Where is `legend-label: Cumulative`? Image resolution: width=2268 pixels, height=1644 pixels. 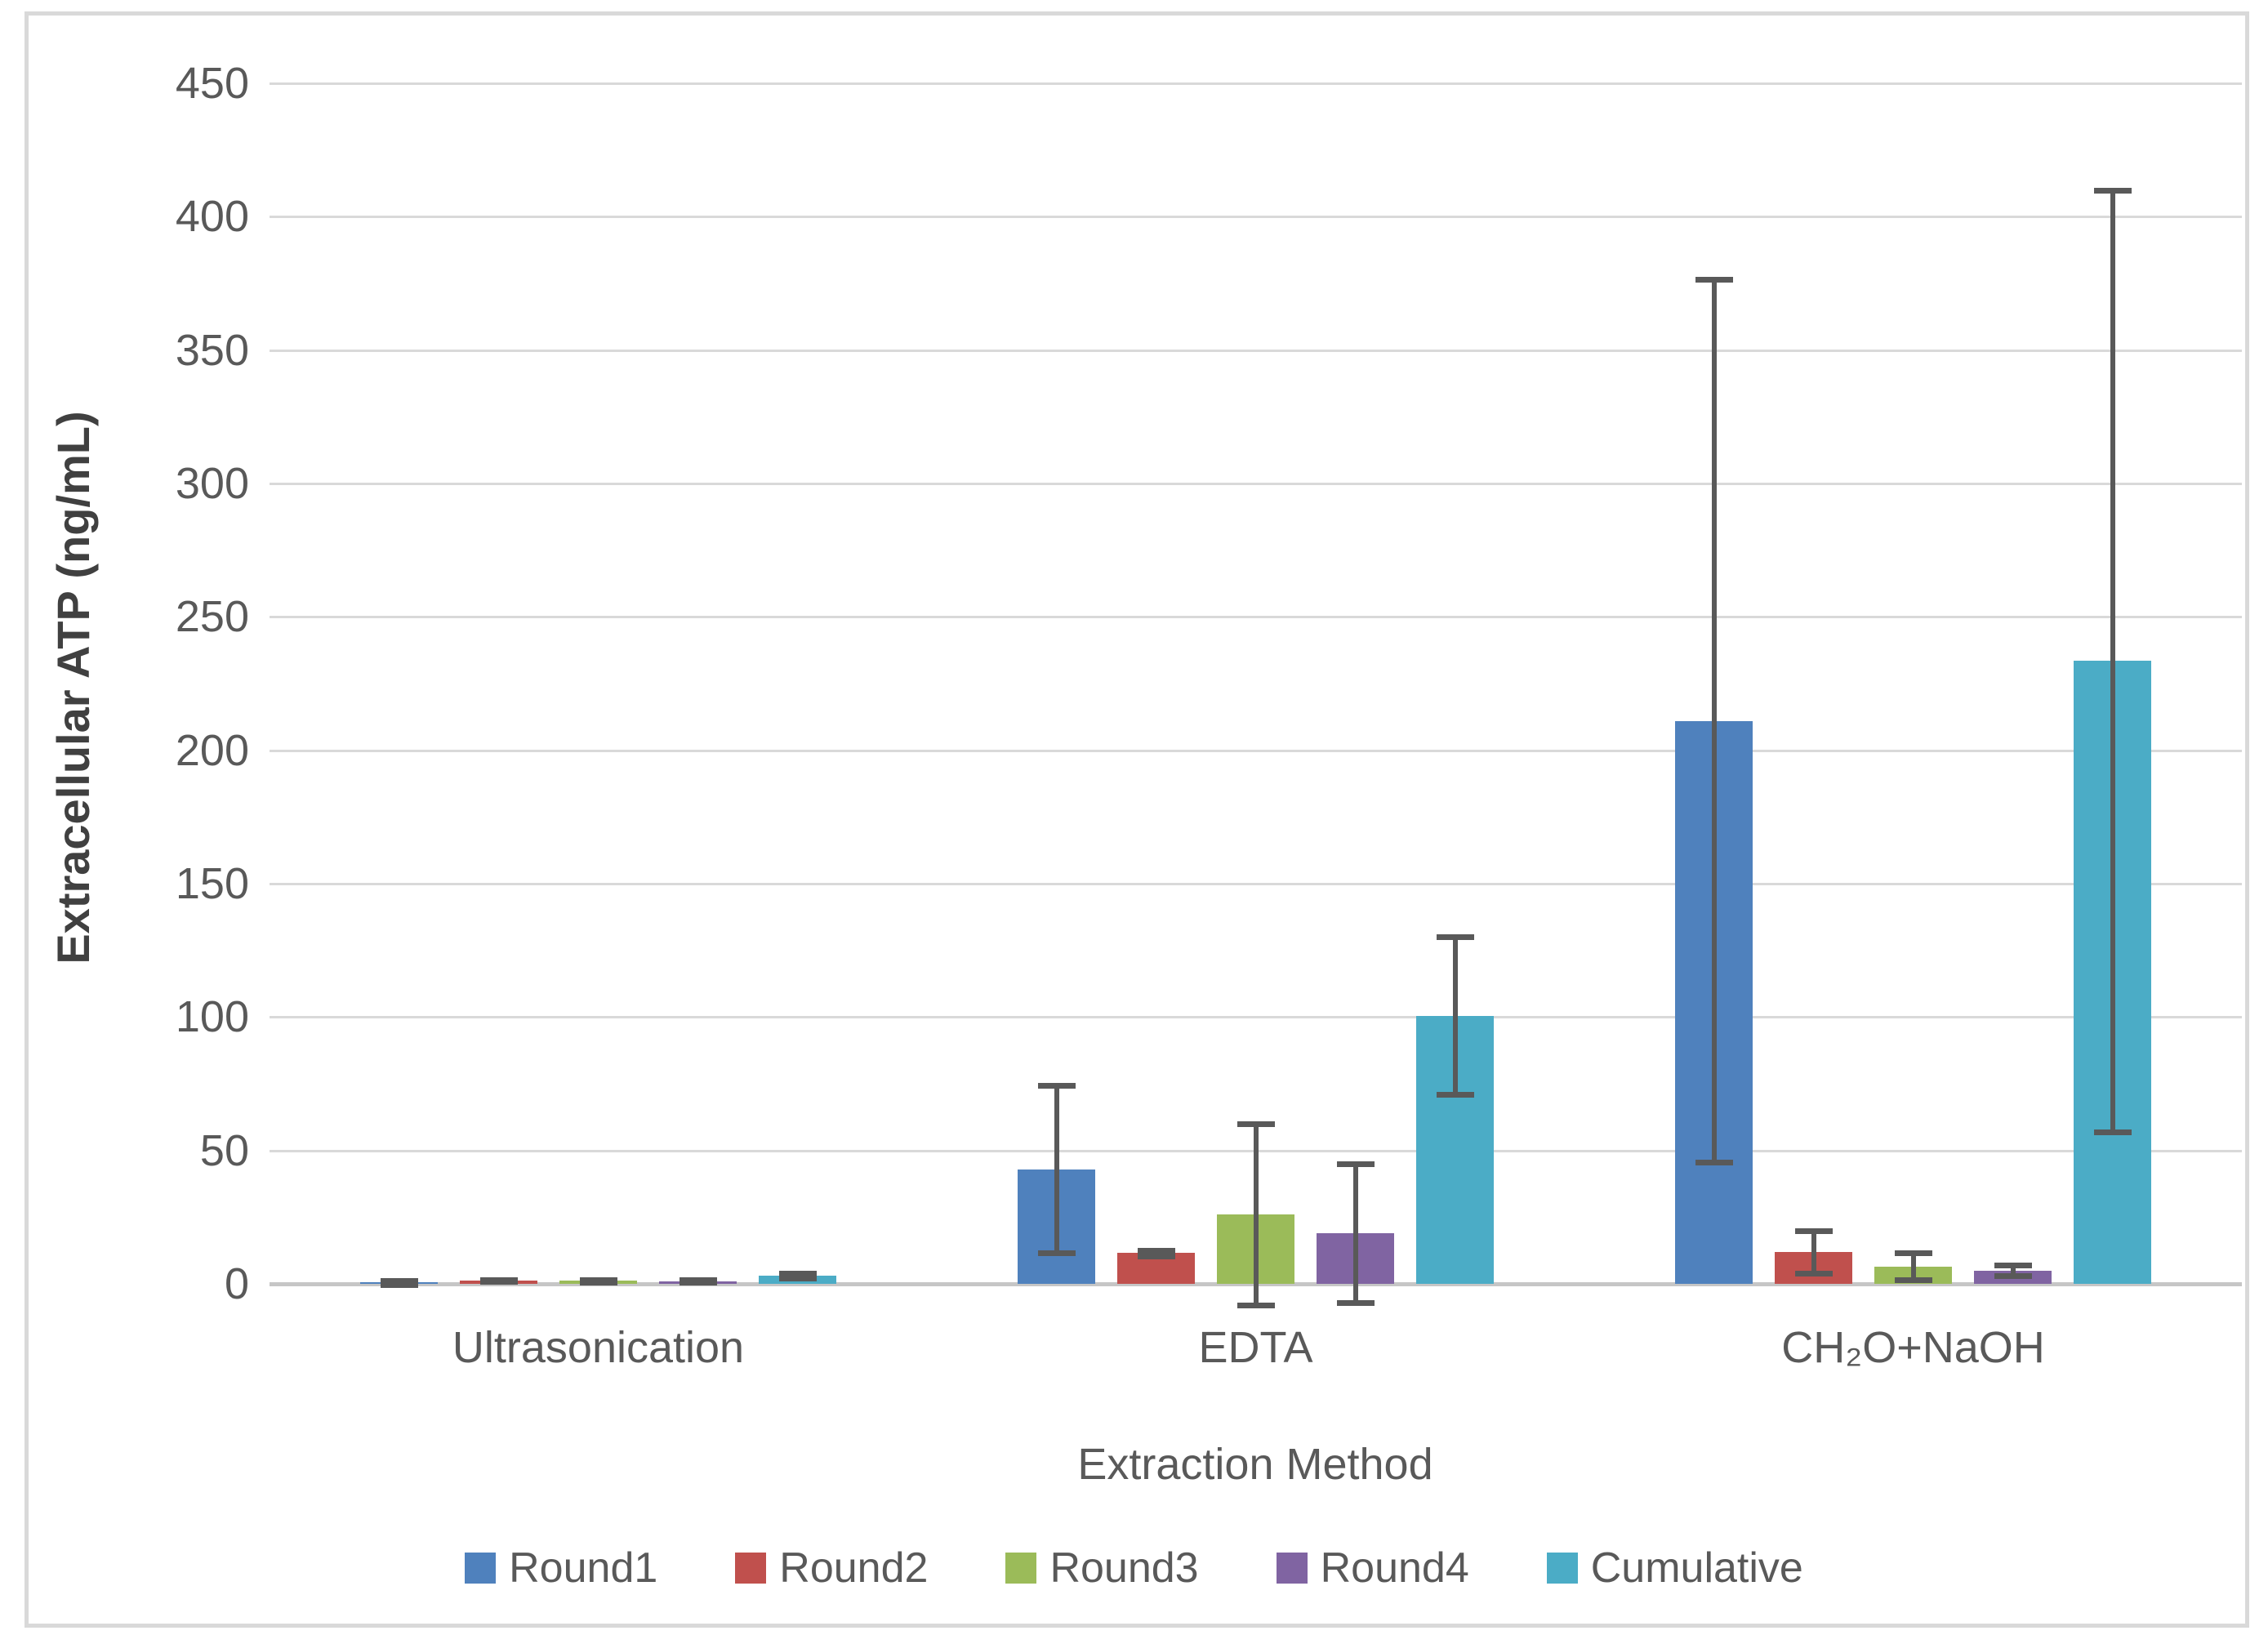
legend-label: Cumulative is located at coordinates (1696, 1568).